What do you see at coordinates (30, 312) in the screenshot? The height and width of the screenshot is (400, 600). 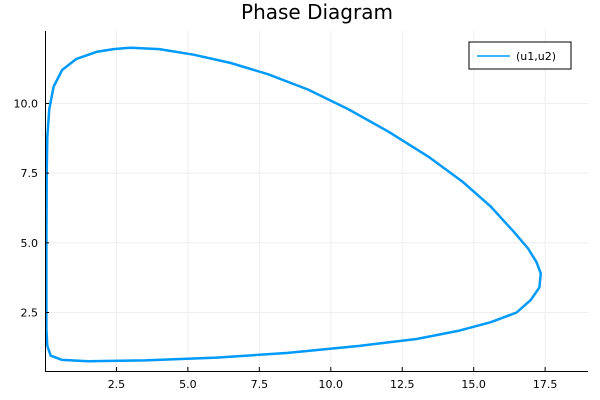 I see `y-tick-label: 2.5` at bounding box center [30, 312].